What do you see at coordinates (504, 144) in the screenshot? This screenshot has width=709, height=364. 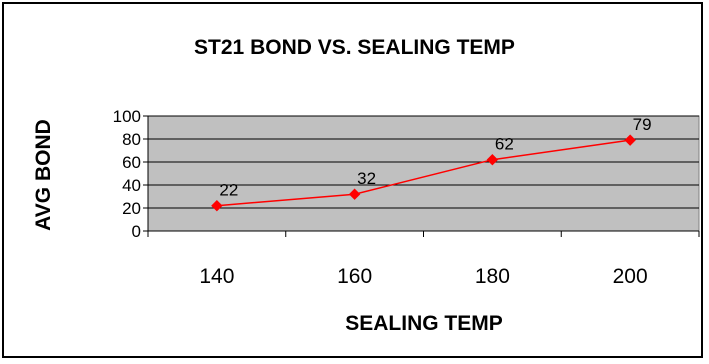 I see `data-label: 62` at bounding box center [504, 144].